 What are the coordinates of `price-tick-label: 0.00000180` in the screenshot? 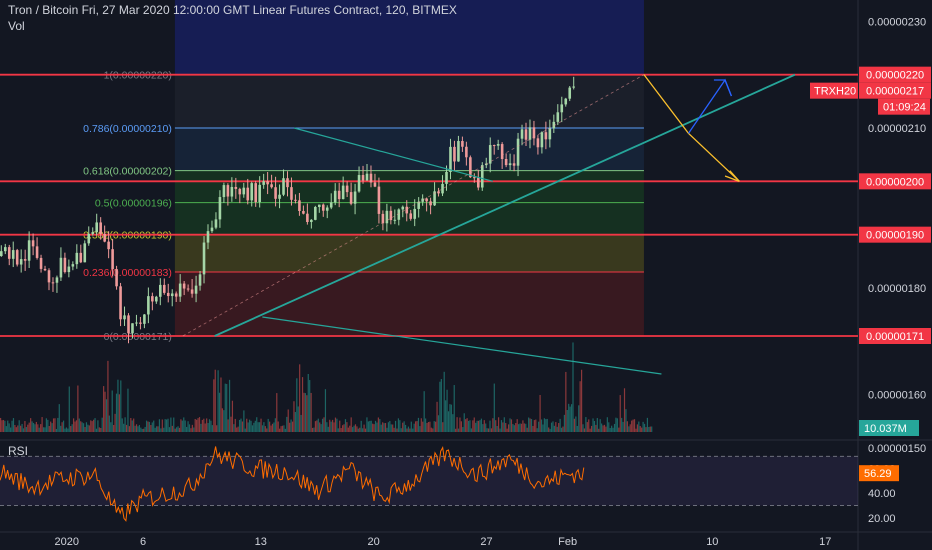 It's located at (897, 289).